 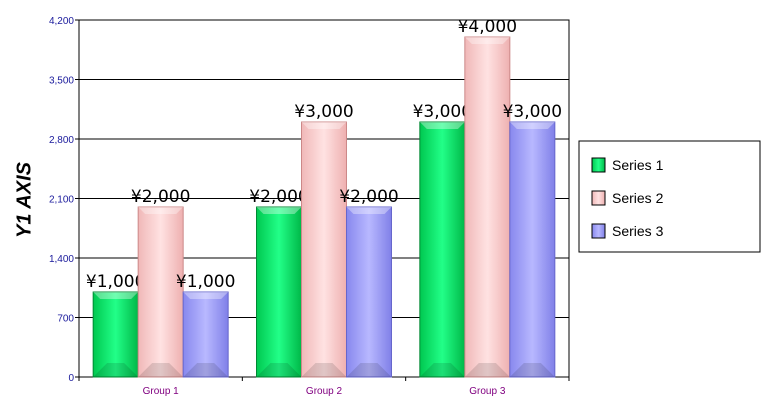 I want to click on y-axis-ticks: 0 700 1,400 2,100 2,800 3,500 4,200, so click(x=64, y=200).